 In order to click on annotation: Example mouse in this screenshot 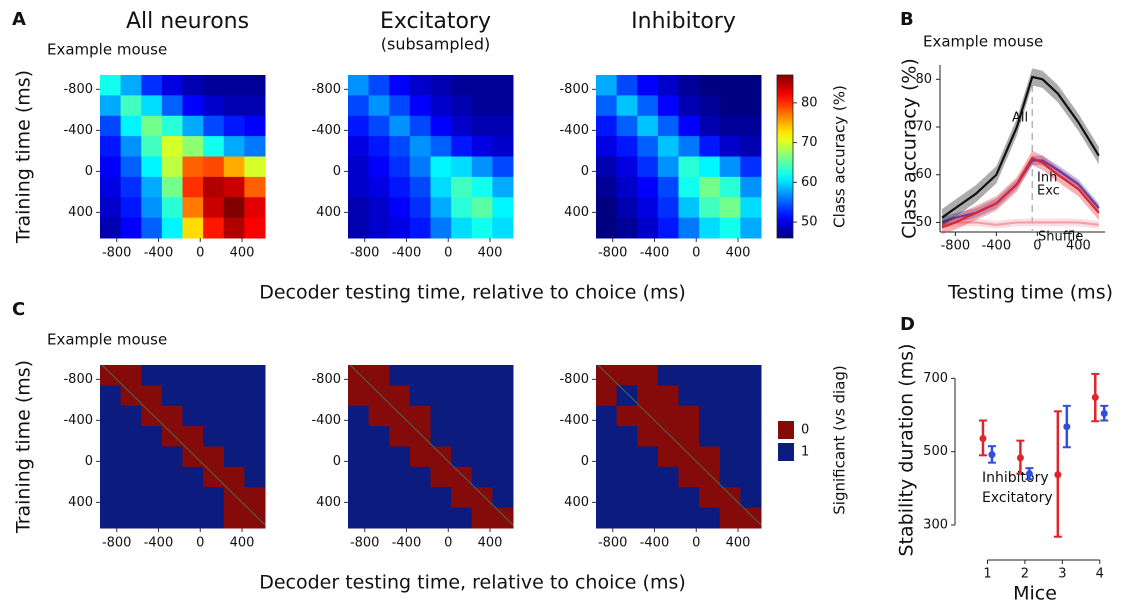, I will do `click(107, 50)`.